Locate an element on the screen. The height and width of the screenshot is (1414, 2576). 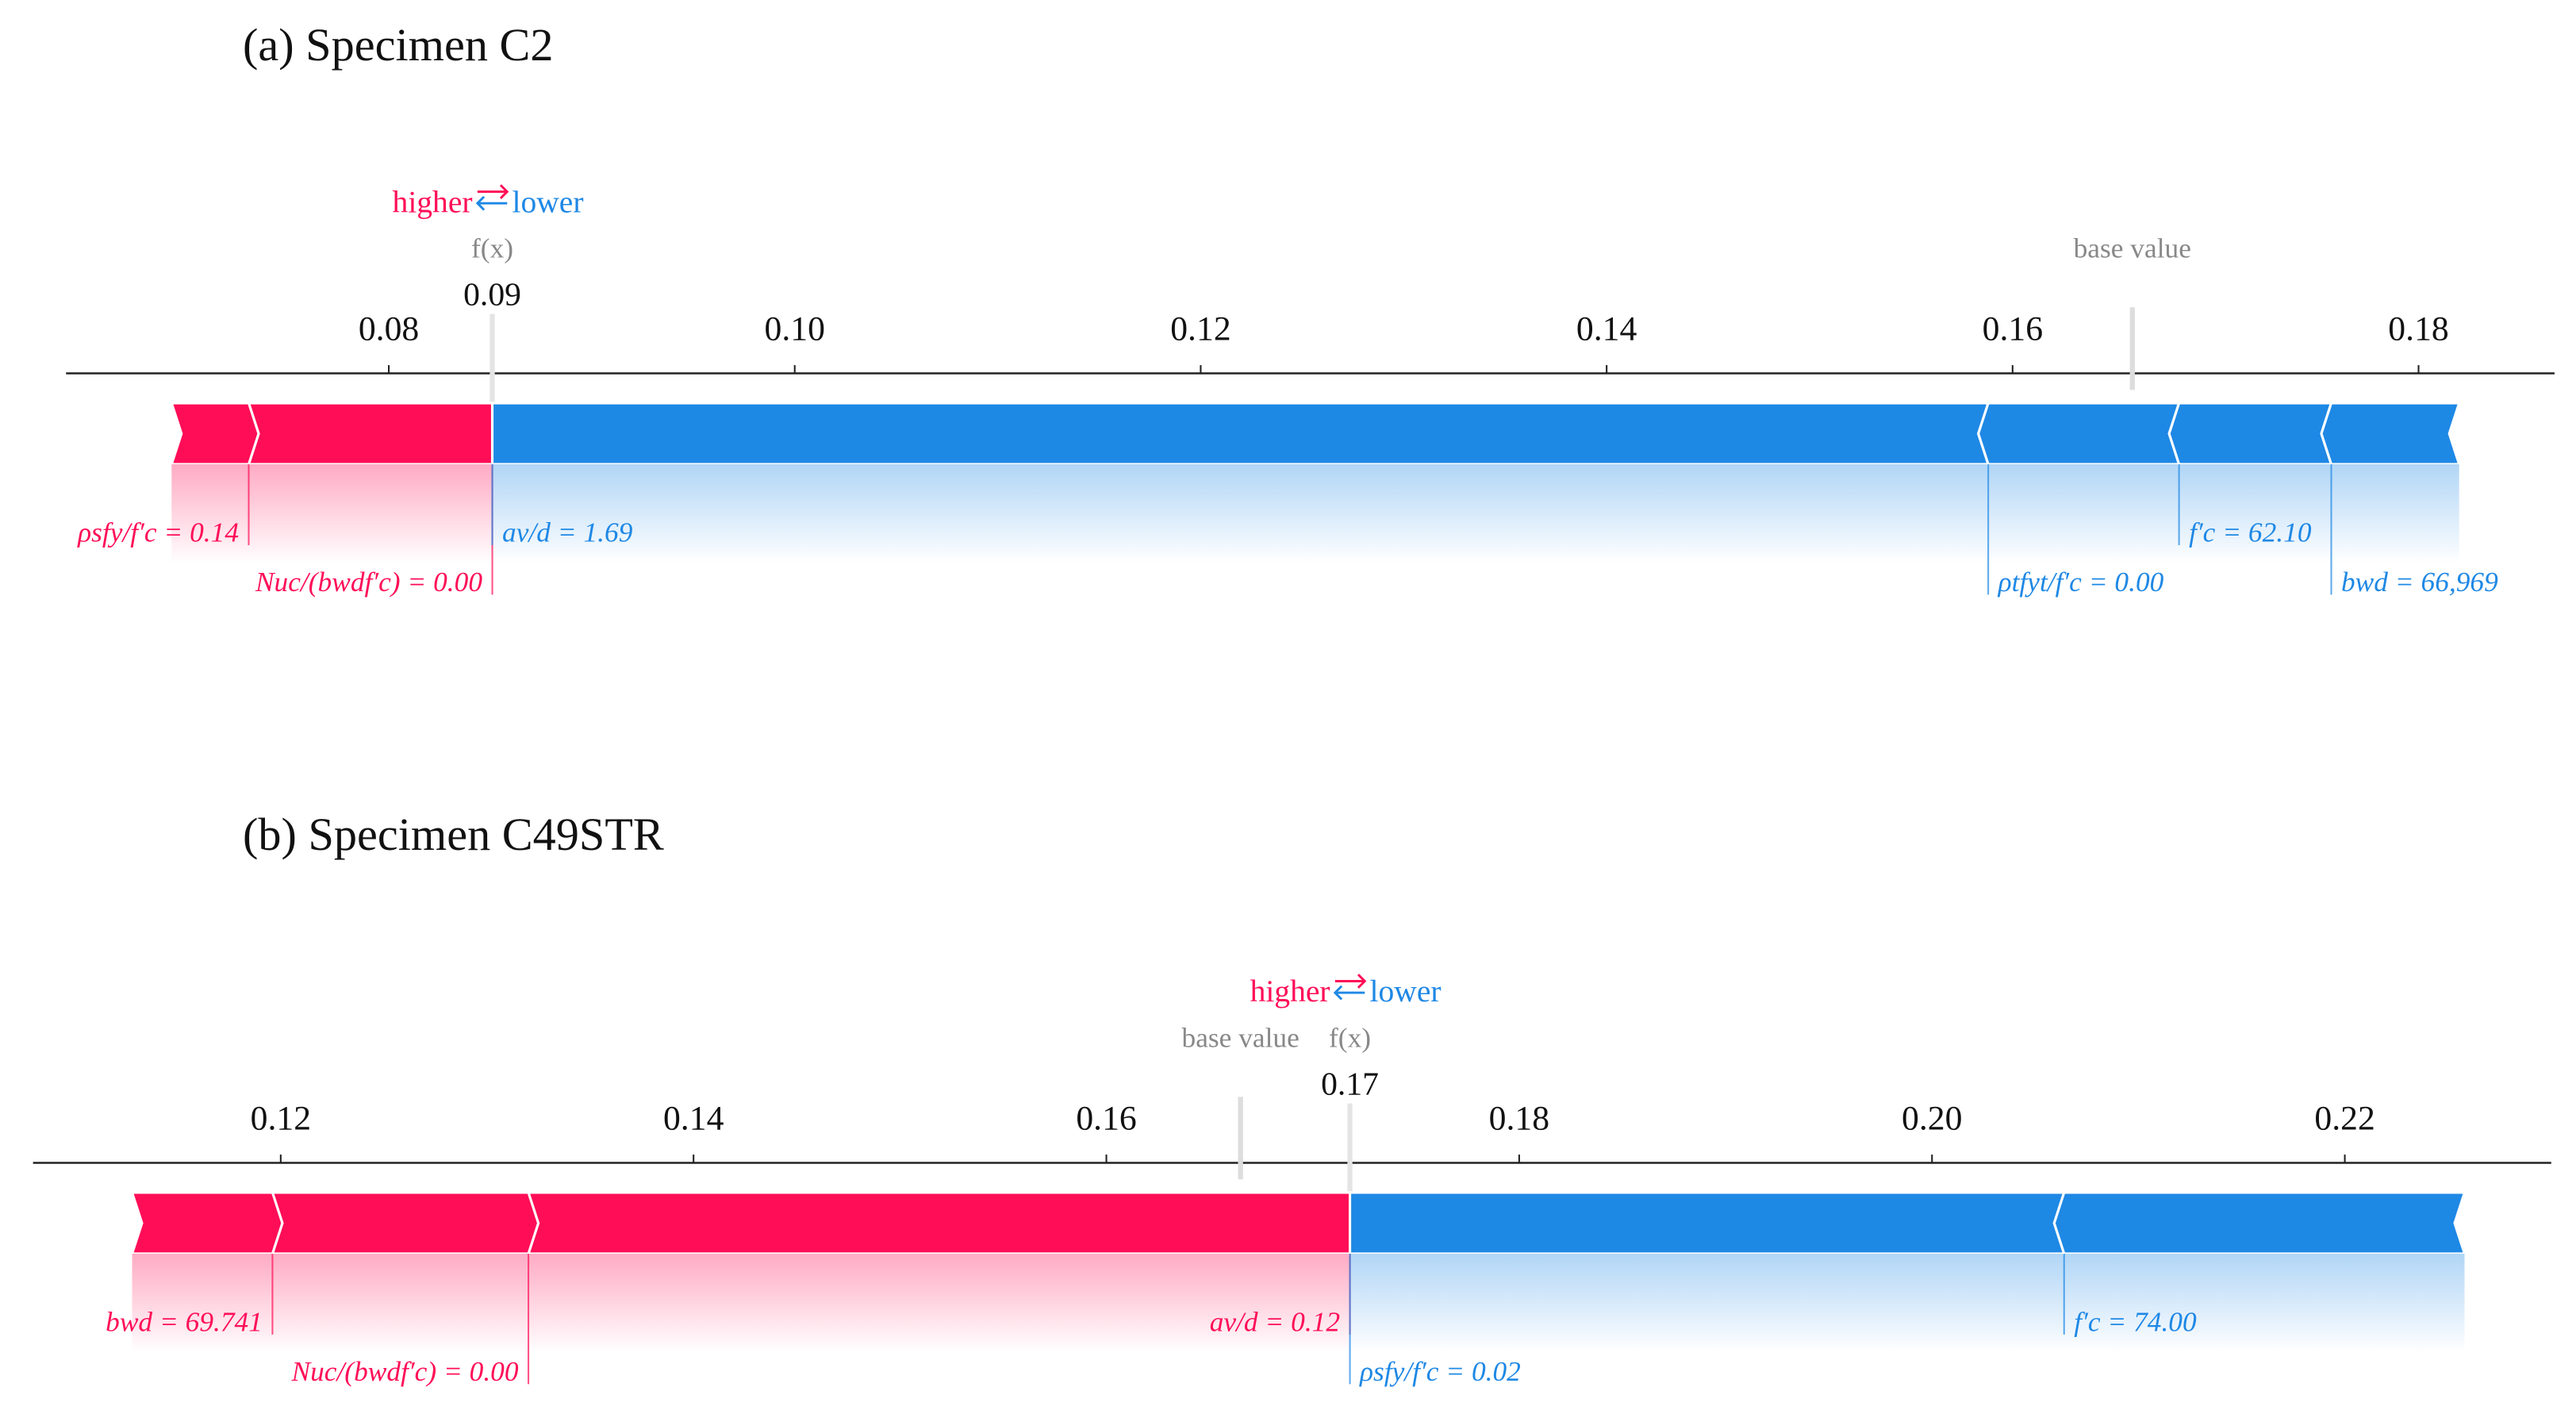
feature-label: f′c = 74.00 is located at coordinates (2135, 1322).